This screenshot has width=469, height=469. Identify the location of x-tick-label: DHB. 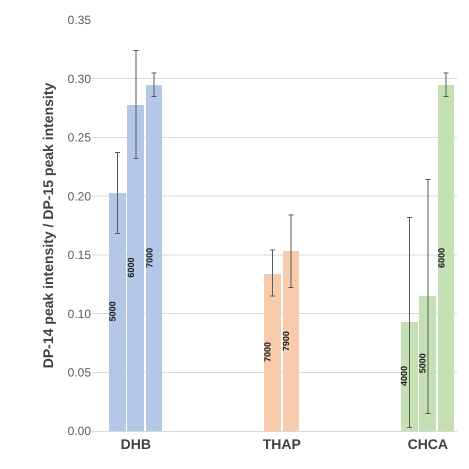
(135, 444).